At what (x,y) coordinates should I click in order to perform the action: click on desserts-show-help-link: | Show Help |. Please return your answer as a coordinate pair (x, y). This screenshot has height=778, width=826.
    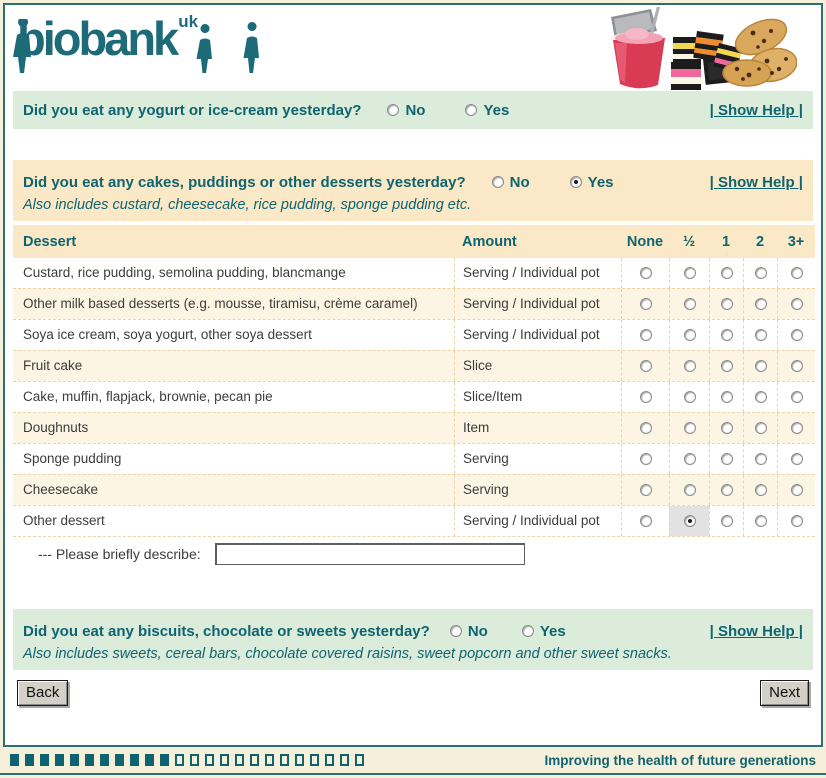
    Looking at the image, I should click on (756, 182).